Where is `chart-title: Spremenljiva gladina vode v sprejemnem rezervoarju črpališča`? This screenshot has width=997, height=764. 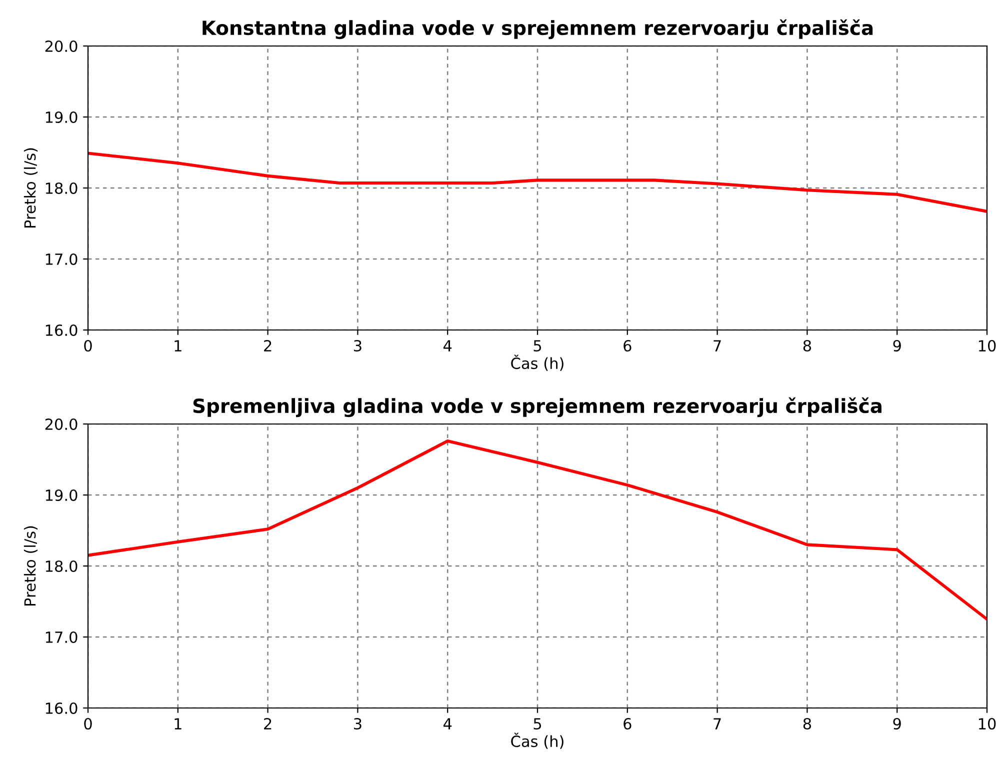
chart-title: Spremenljiva gladina vode v sprejemnem rezervoarju črpališča is located at coordinates (537, 407).